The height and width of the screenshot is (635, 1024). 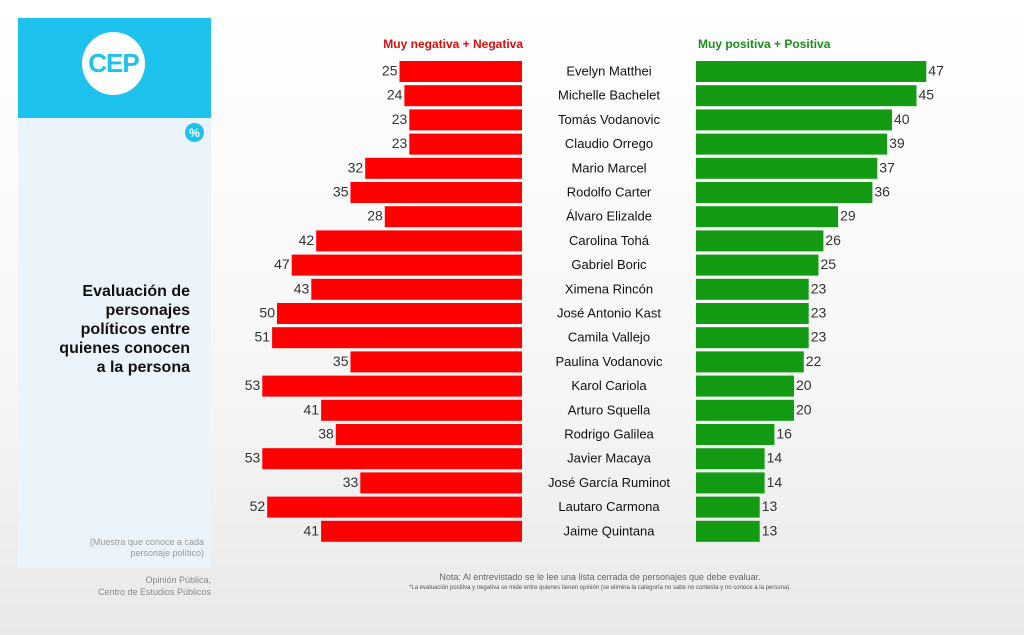 What do you see at coordinates (609, 216) in the screenshot?
I see `category-label: Álvaro Elizalde` at bounding box center [609, 216].